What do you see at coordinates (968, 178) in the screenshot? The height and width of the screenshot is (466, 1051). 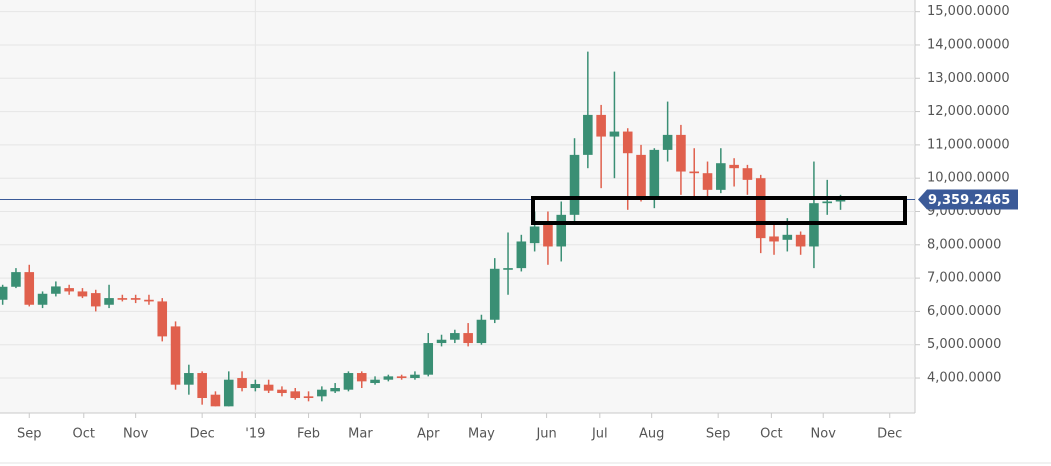 I see `y-tick-label: 10,000.0000` at bounding box center [968, 178].